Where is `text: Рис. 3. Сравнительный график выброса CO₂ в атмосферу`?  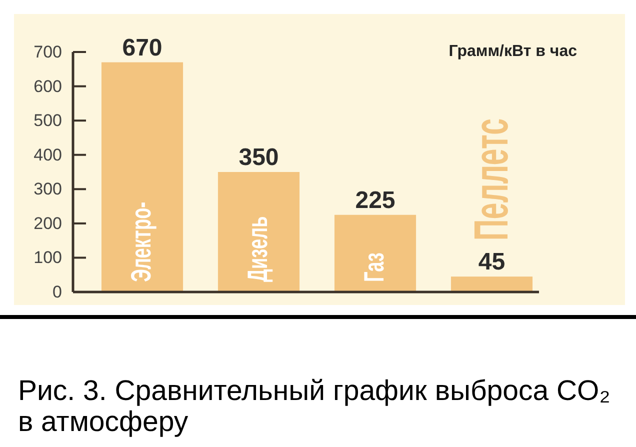
text: Рис. 3. Сравнительный график выброса CO₂ в атмосферу is located at coordinates (315, 406).